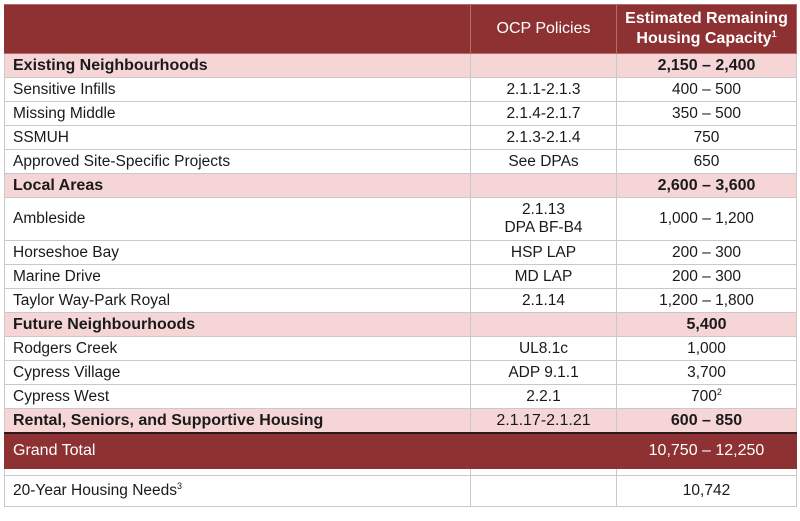 Image resolution: width=800 pixels, height=521 pixels. I want to click on table-row: Rodgers Creek UL8.1c 1,000, so click(400, 348).